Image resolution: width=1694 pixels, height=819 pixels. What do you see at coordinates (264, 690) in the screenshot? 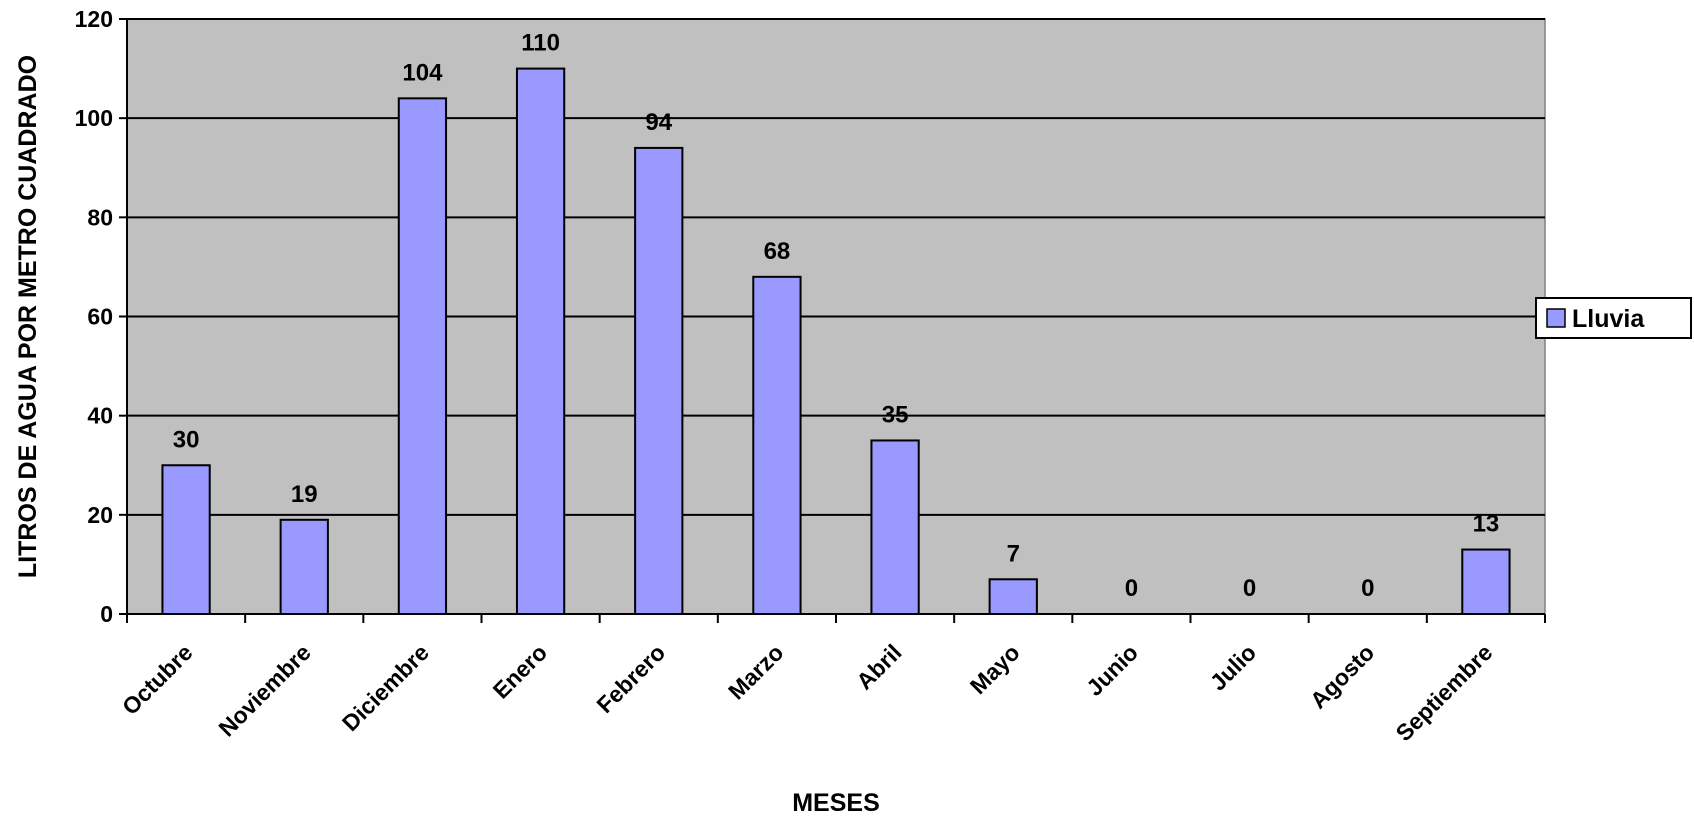
I see `x-tick-label-noviembre: Noviembre` at bounding box center [264, 690].